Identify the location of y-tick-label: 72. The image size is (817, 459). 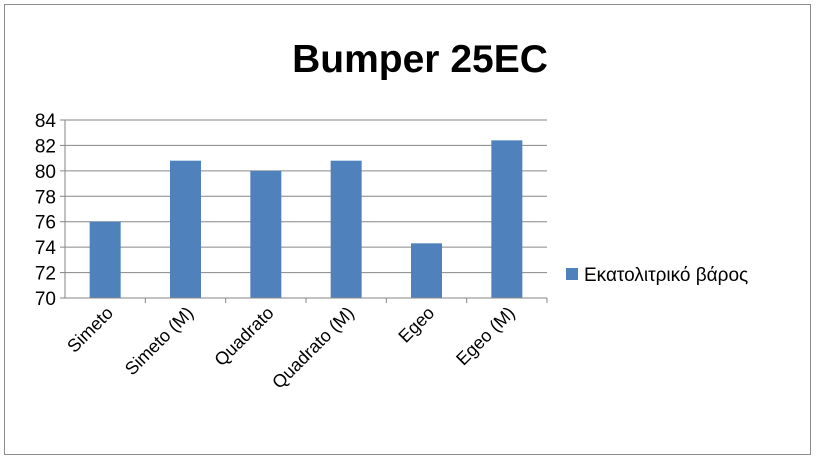
(45, 274).